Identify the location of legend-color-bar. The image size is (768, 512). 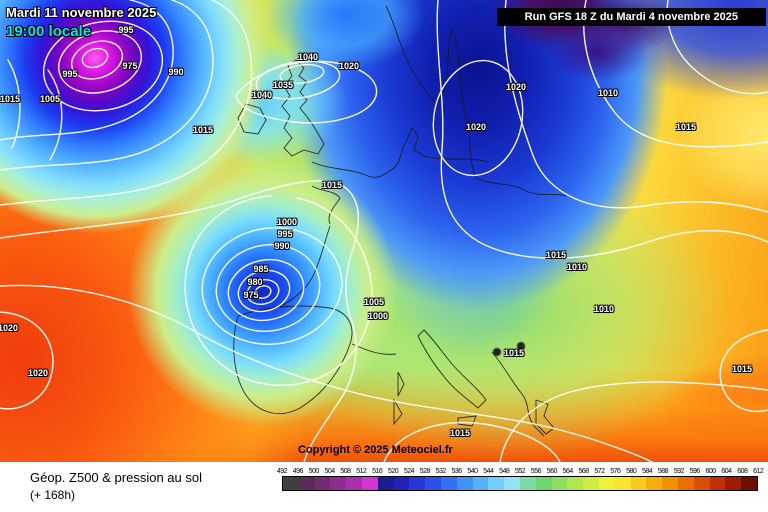
(520, 483).